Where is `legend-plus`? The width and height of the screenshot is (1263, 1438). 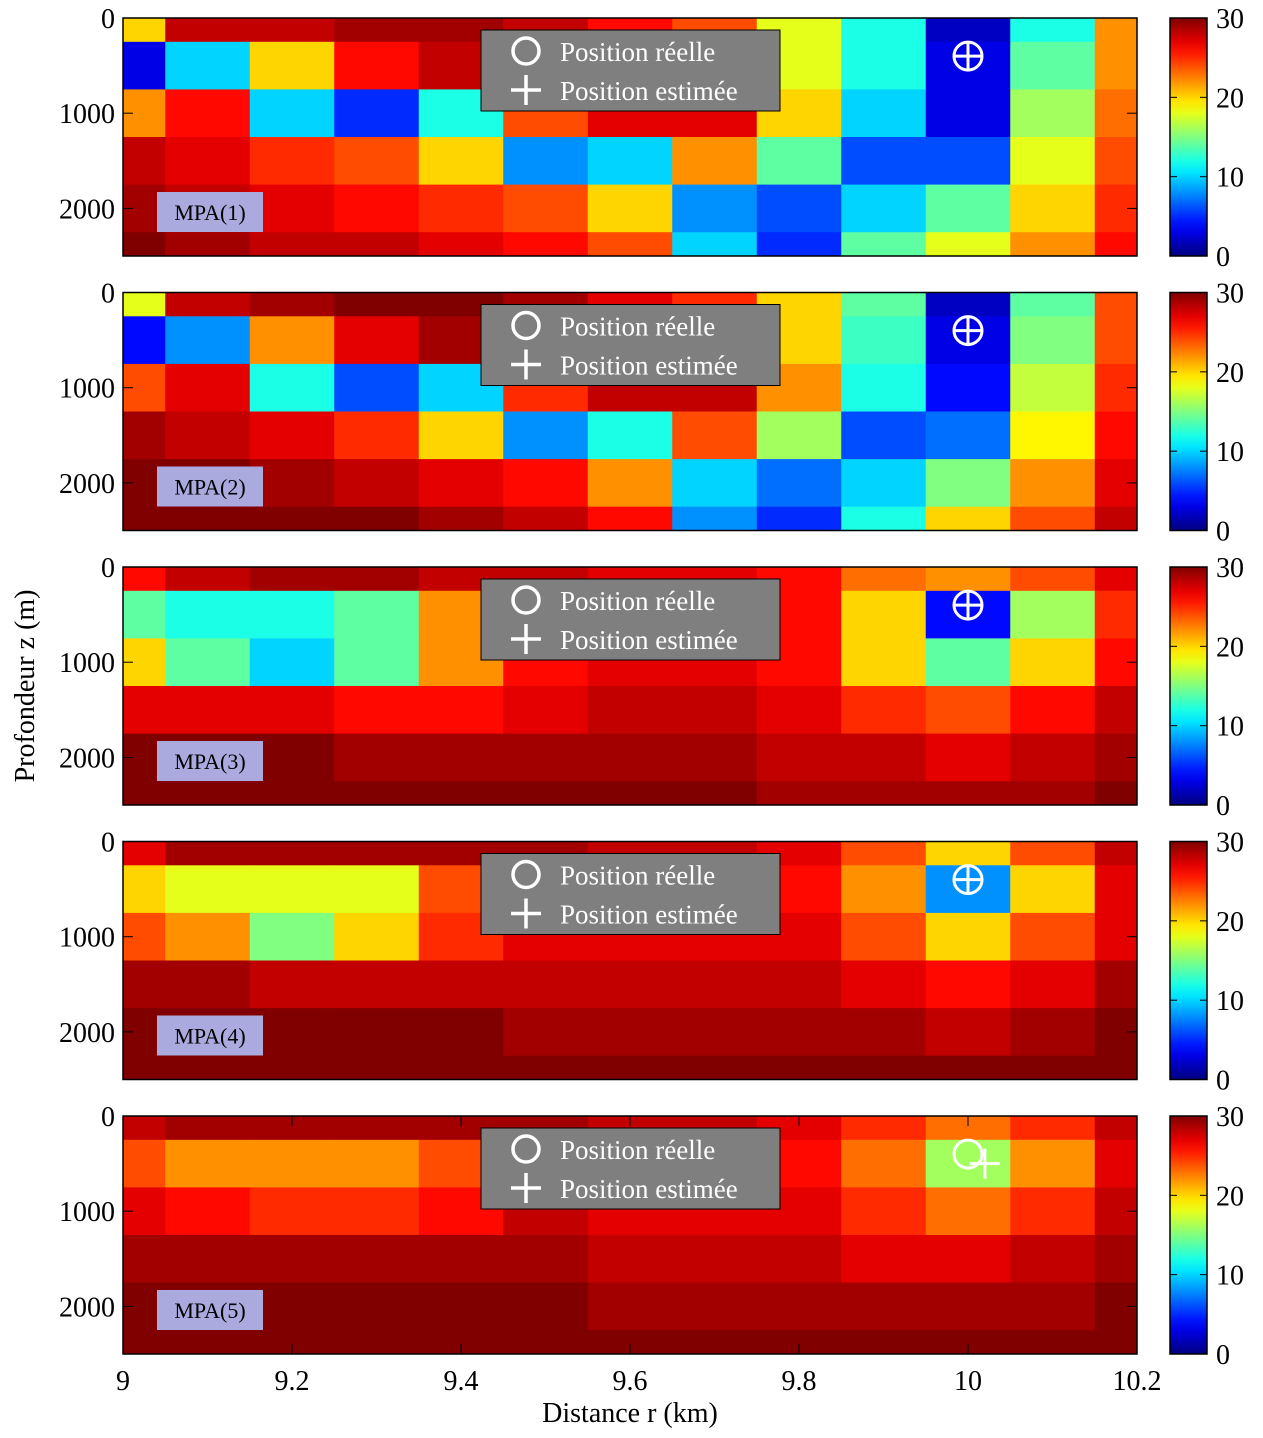 legend-plus is located at coordinates (526, 364).